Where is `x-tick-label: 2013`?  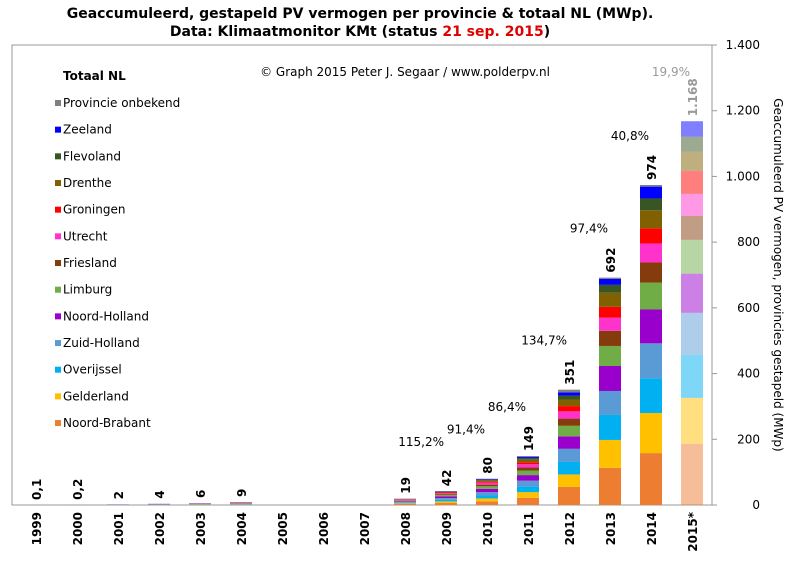
x-tick-label: 2013 is located at coordinates (611, 528).